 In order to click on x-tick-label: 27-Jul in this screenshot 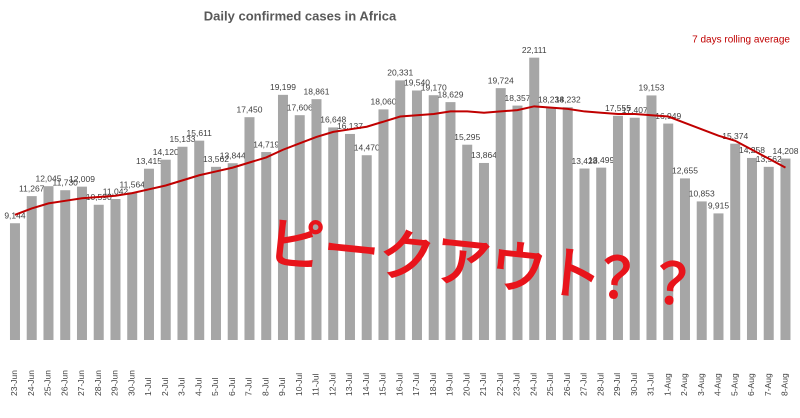, I will do `click(584, 384)`.